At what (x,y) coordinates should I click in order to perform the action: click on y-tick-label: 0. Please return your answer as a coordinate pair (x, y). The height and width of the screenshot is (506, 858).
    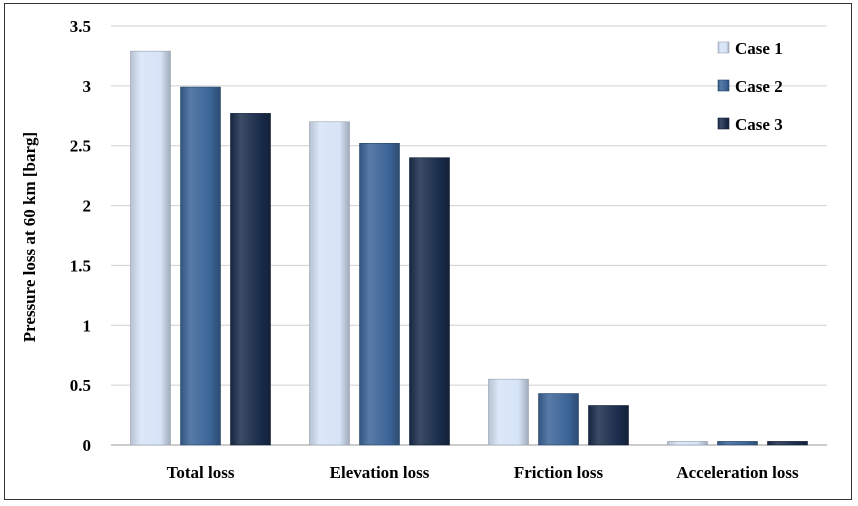
    Looking at the image, I should click on (87, 445).